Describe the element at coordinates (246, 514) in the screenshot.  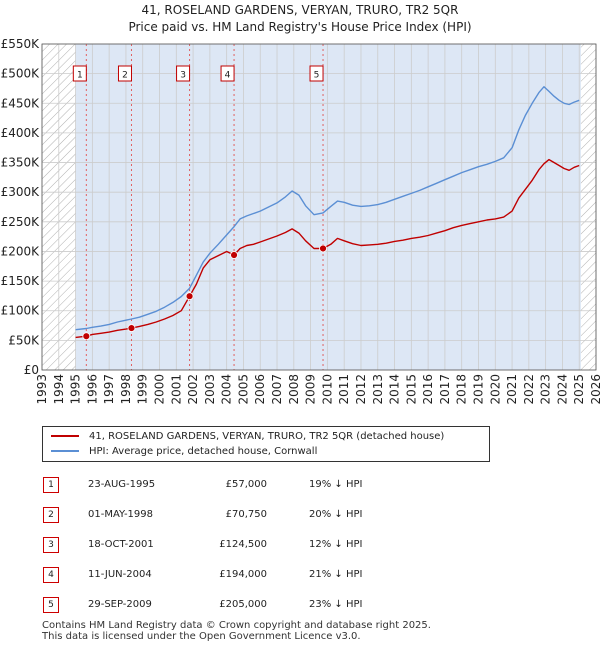
I see `row-price: £70,750` at that location.